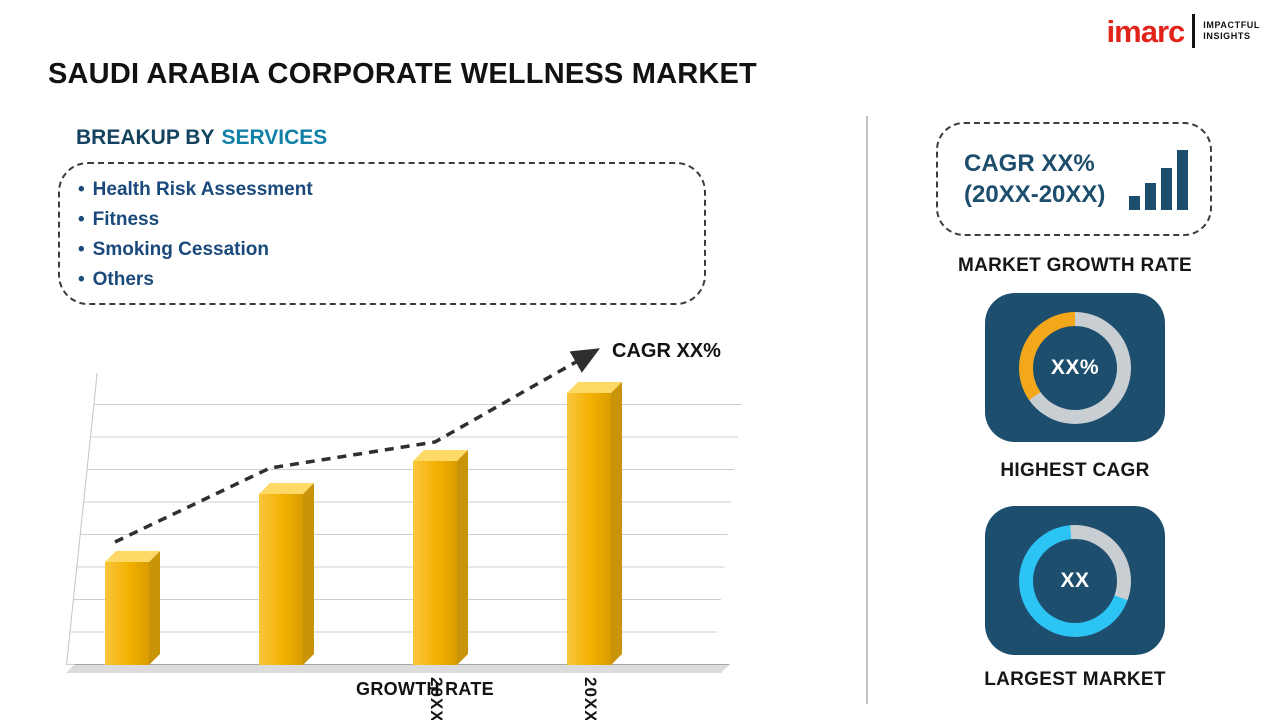  Describe the element at coordinates (1158, 179) in the screenshot. I see `bar-chart-icon` at that location.